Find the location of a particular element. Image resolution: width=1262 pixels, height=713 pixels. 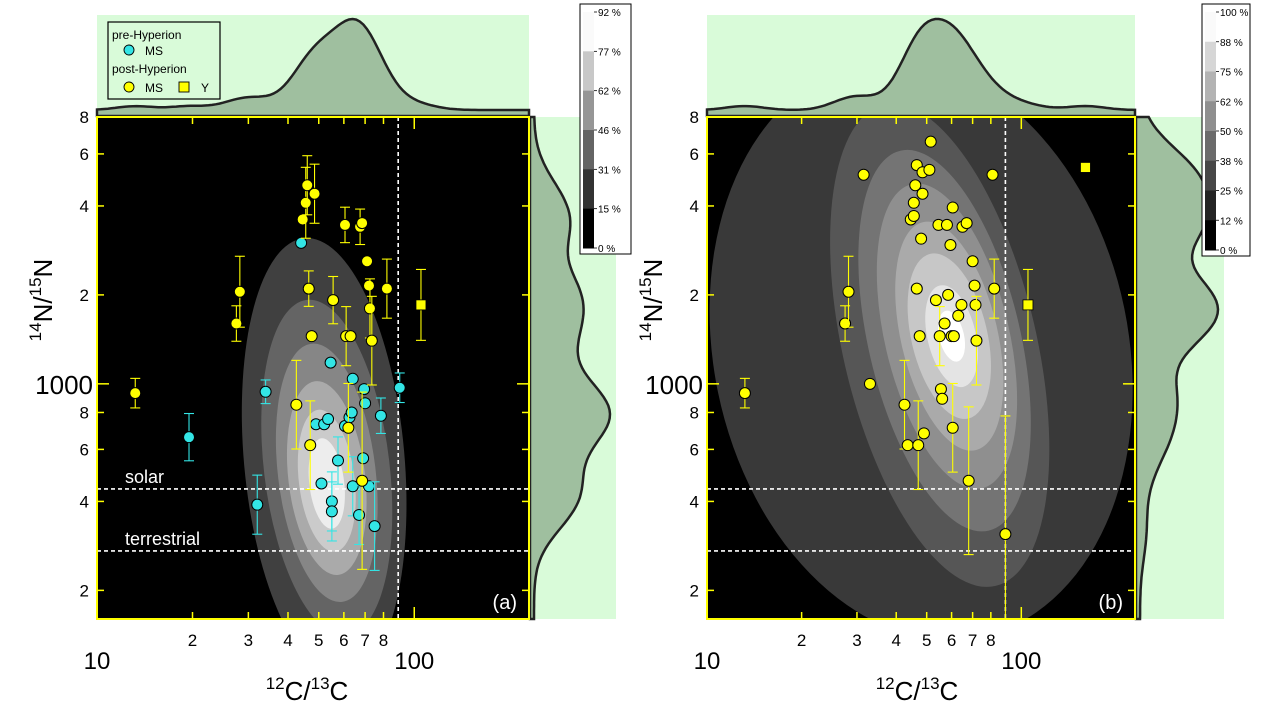

x-tick-label: 5 is located at coordinates (926, 640).